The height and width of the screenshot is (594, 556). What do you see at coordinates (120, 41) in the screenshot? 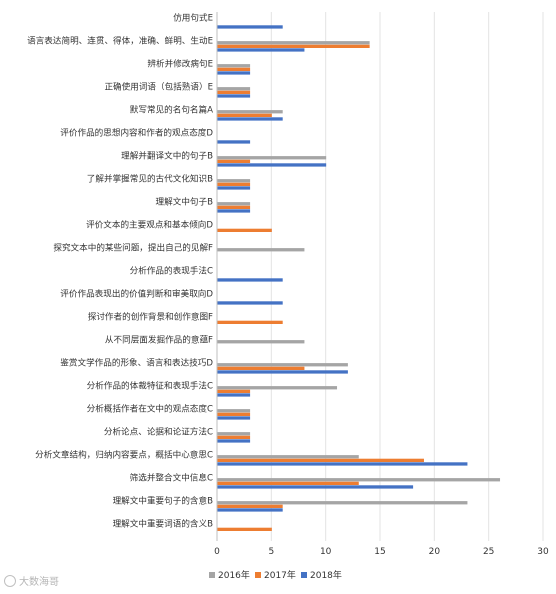
I see `category-label: 语言表达简明、连贯、得体，准确、鲜明、生动E` at bounding box center [120, 41].